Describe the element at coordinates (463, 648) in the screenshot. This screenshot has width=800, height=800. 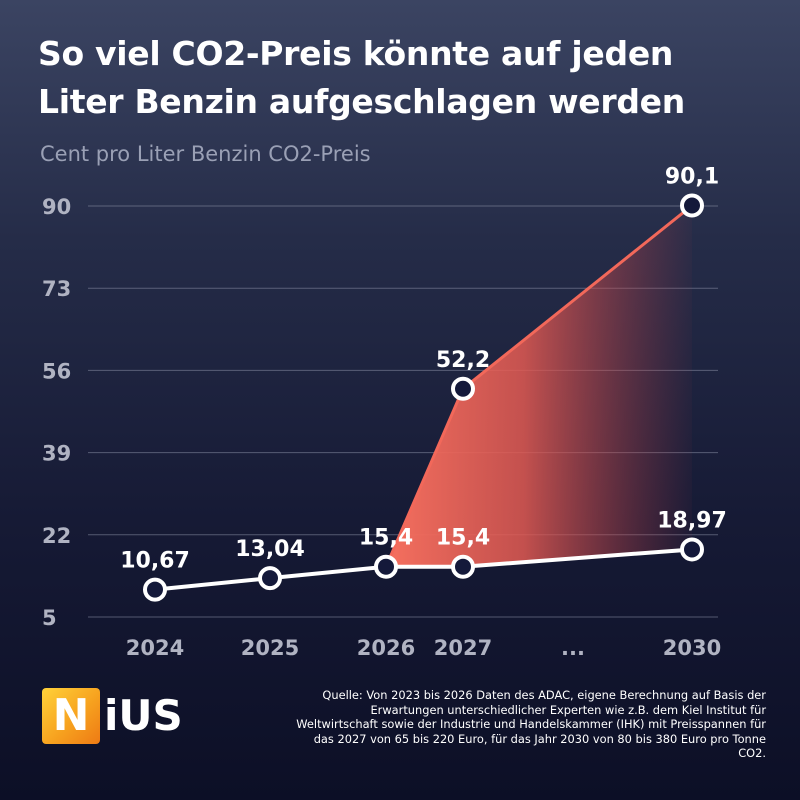
I see `x-tick-label: 2027` at that location.